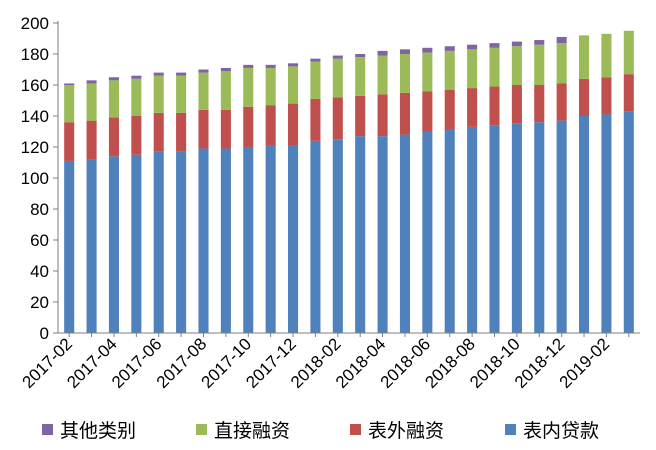  What do you see at coordinates (39, 302) in the screenshot?
I see `y-tick-label: 20` at bounding box center [39, 302].